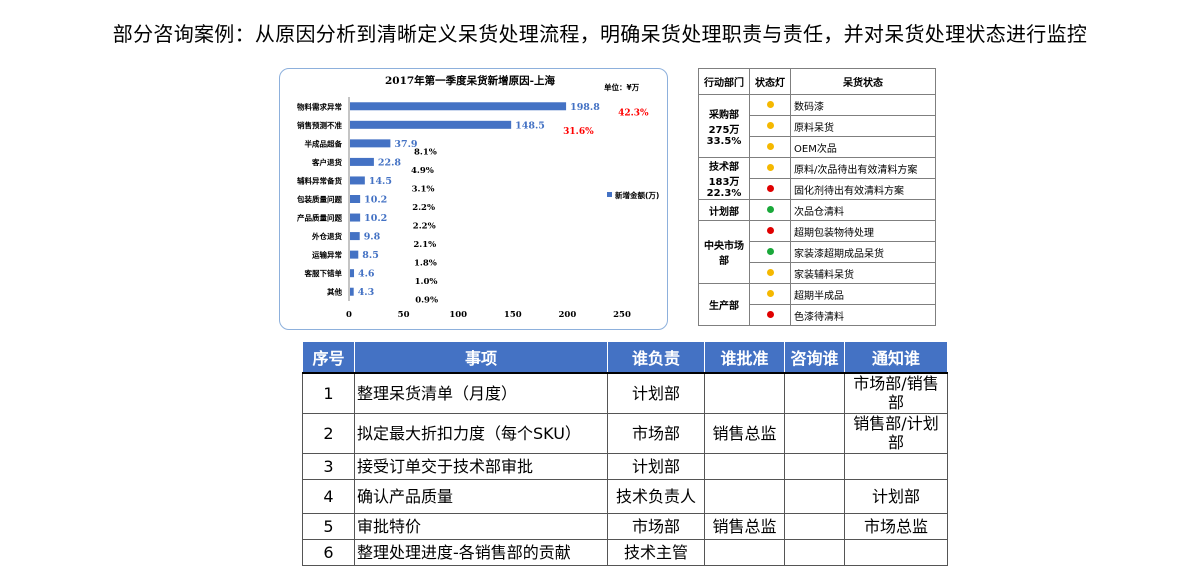  Describe the element at coordinates (863, 189) in the screenshot. I see `inventory-status-cell: 固化剂待出有效清料方案` at that location.